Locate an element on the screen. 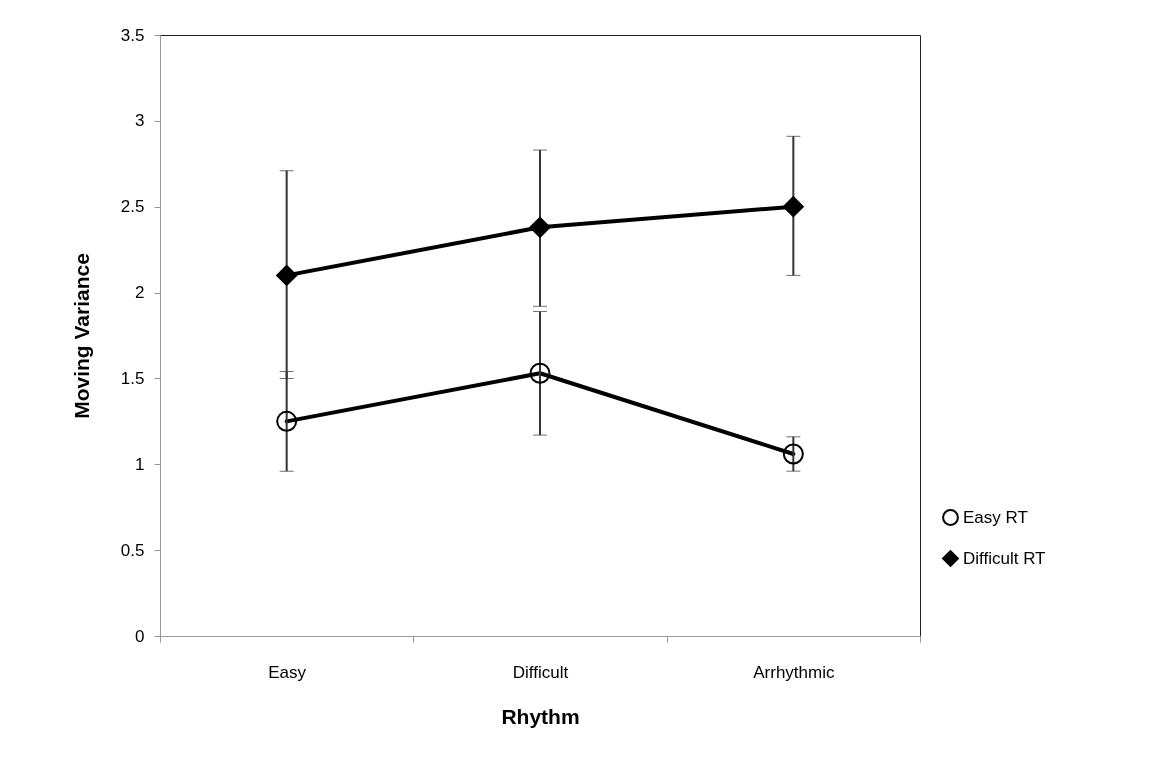  legend-label: Easy RT is located at coordinates (995, 517).